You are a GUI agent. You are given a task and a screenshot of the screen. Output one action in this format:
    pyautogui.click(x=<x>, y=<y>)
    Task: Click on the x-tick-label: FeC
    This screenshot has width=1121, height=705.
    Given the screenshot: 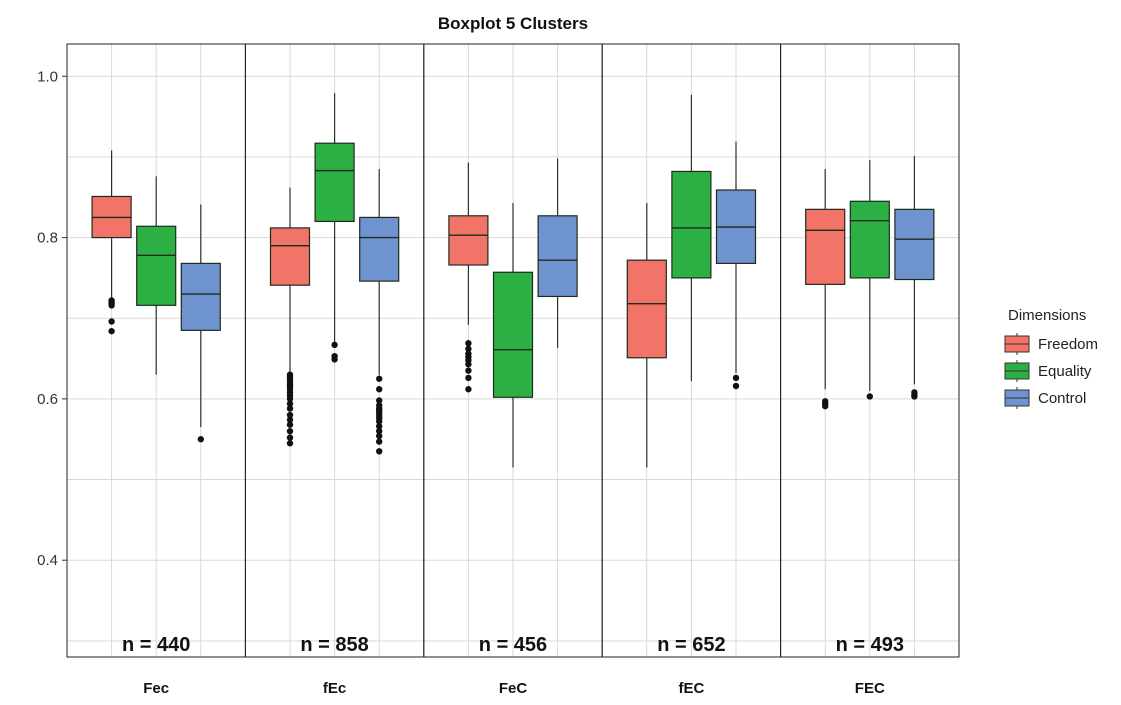 What is the action you would take?
    pyautogui.click(x=513, y=688)
    